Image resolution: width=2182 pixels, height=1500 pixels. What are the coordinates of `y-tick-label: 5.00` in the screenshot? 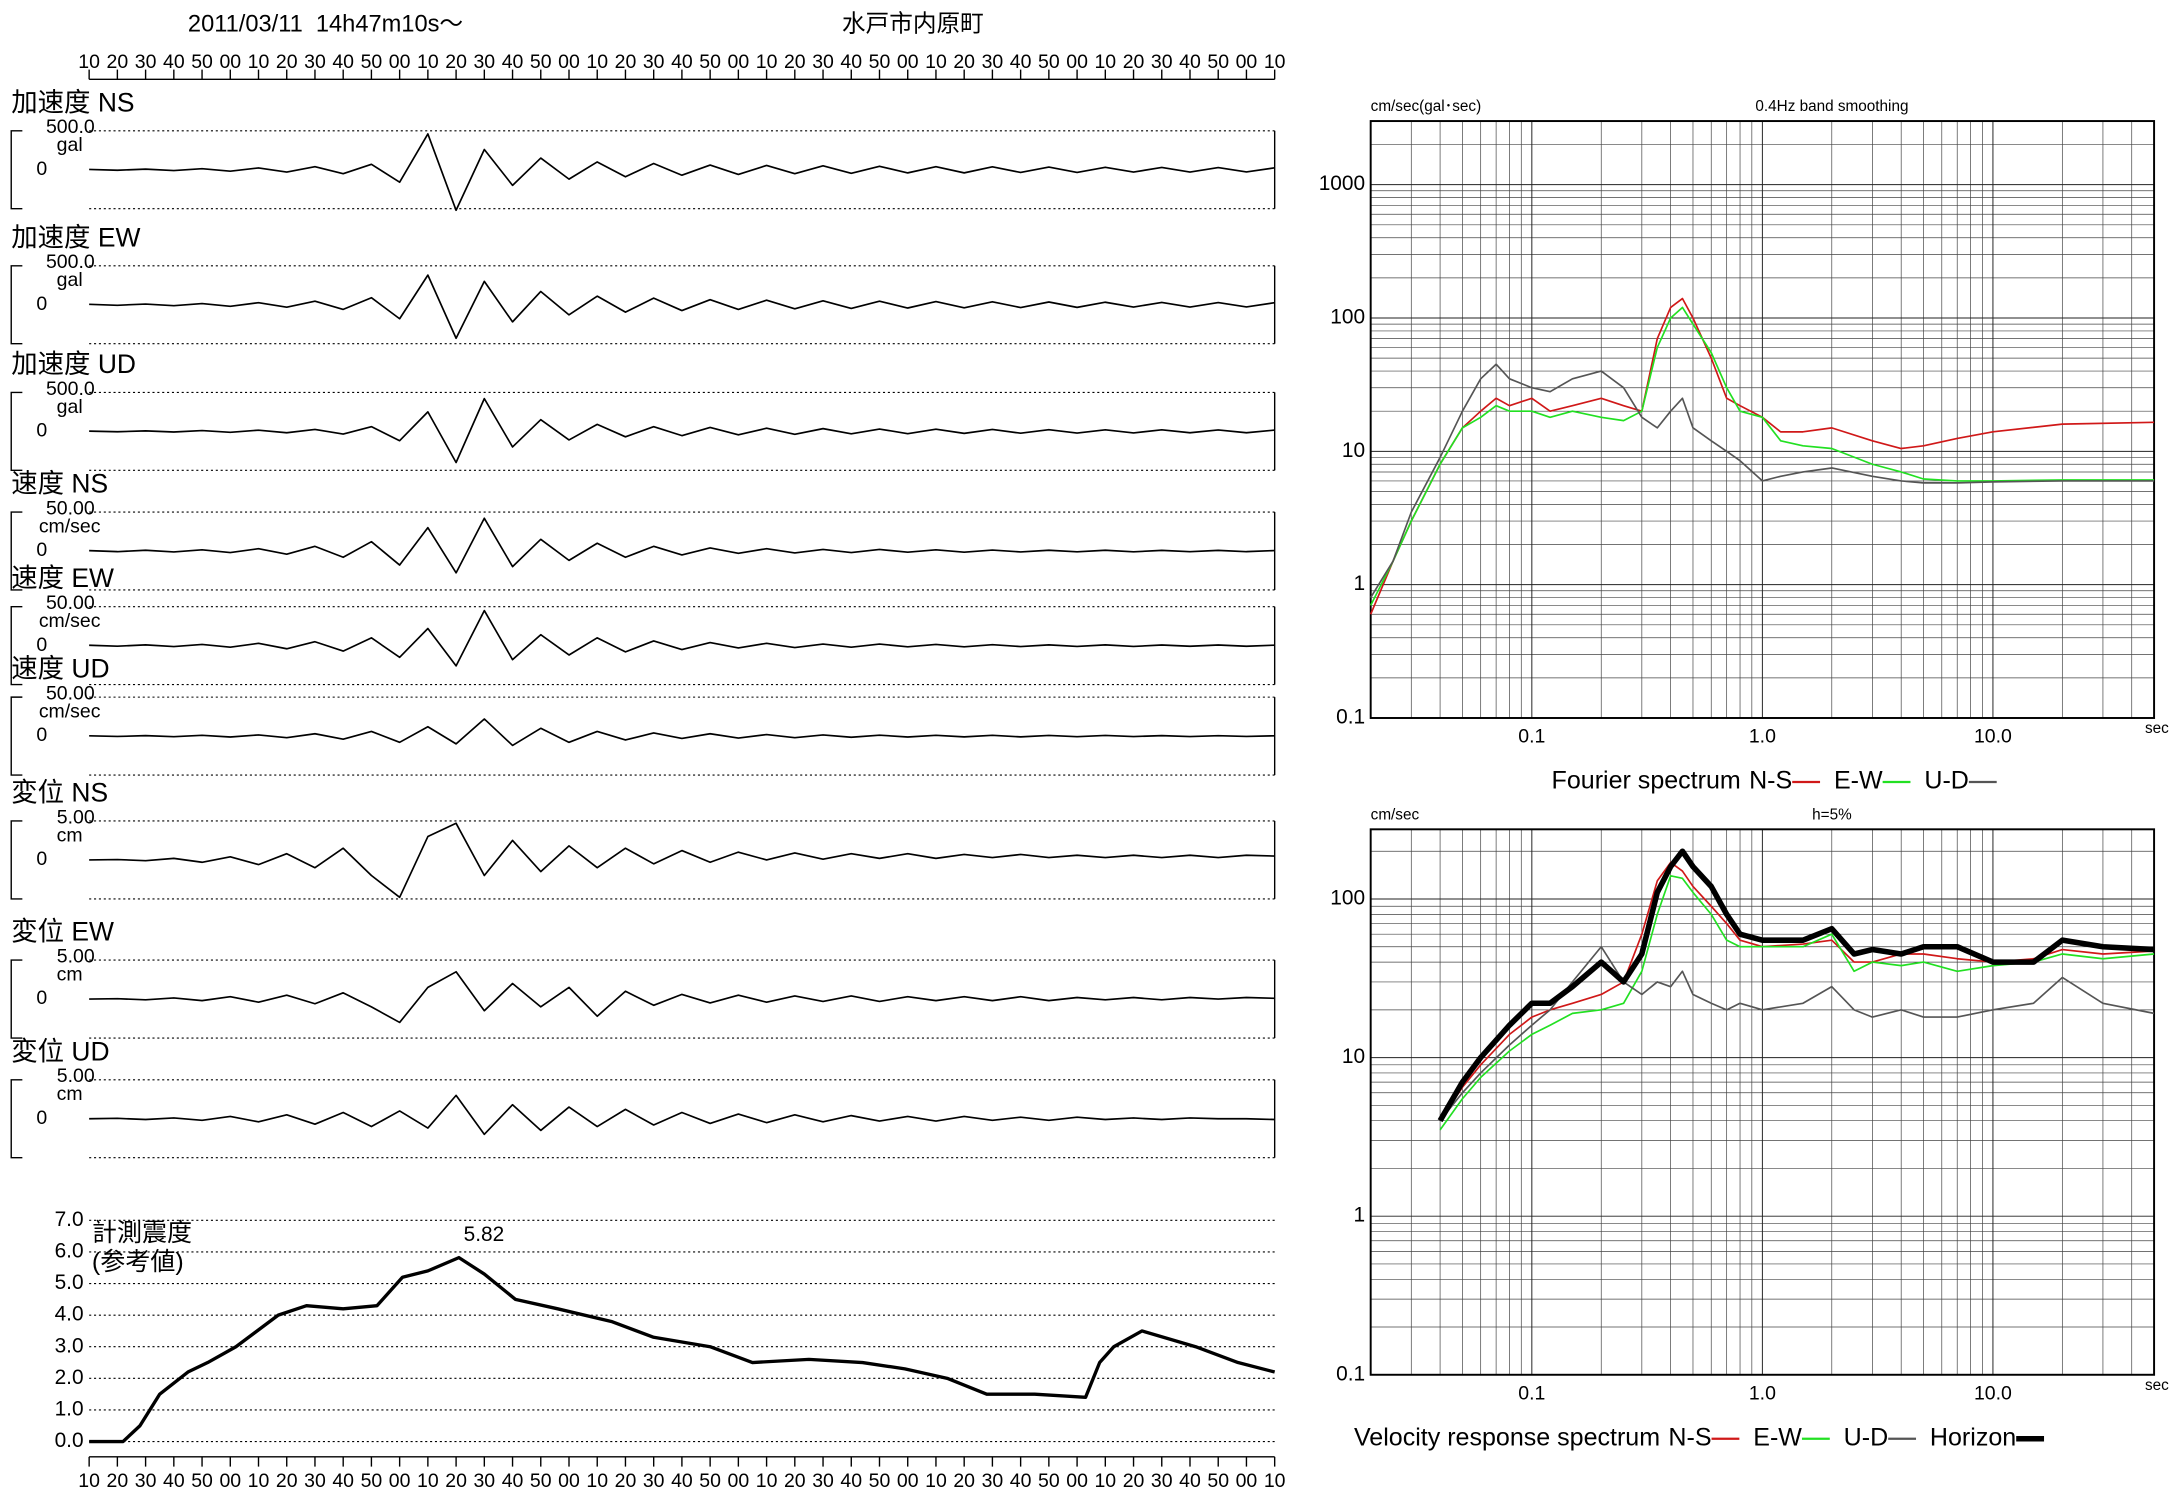 It's located at (76, 817).